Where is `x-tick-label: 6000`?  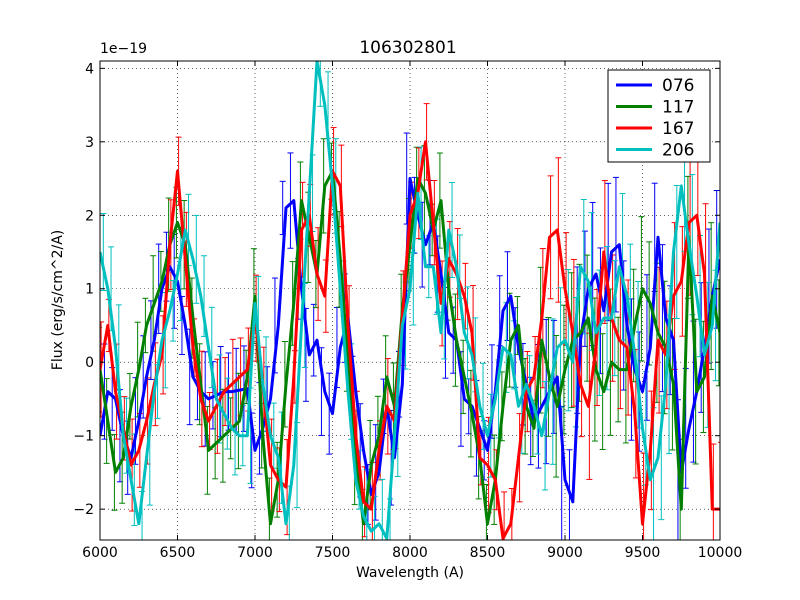 x-tick-label: 6000 is located at coordinates (100, 553).